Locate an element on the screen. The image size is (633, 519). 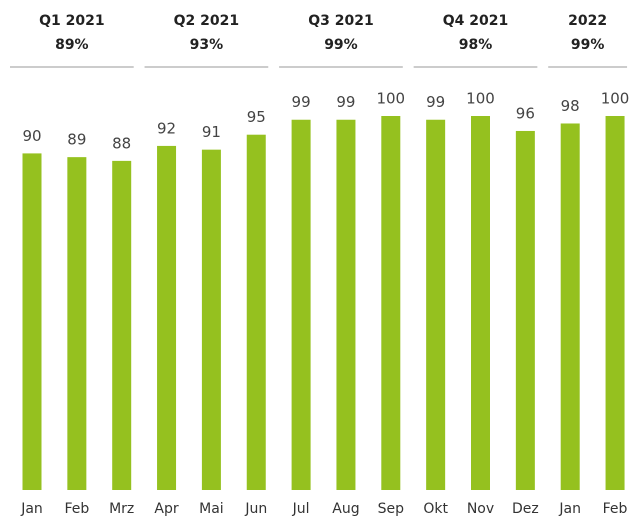
value-label: 95 is located at coordinates (256, 117).